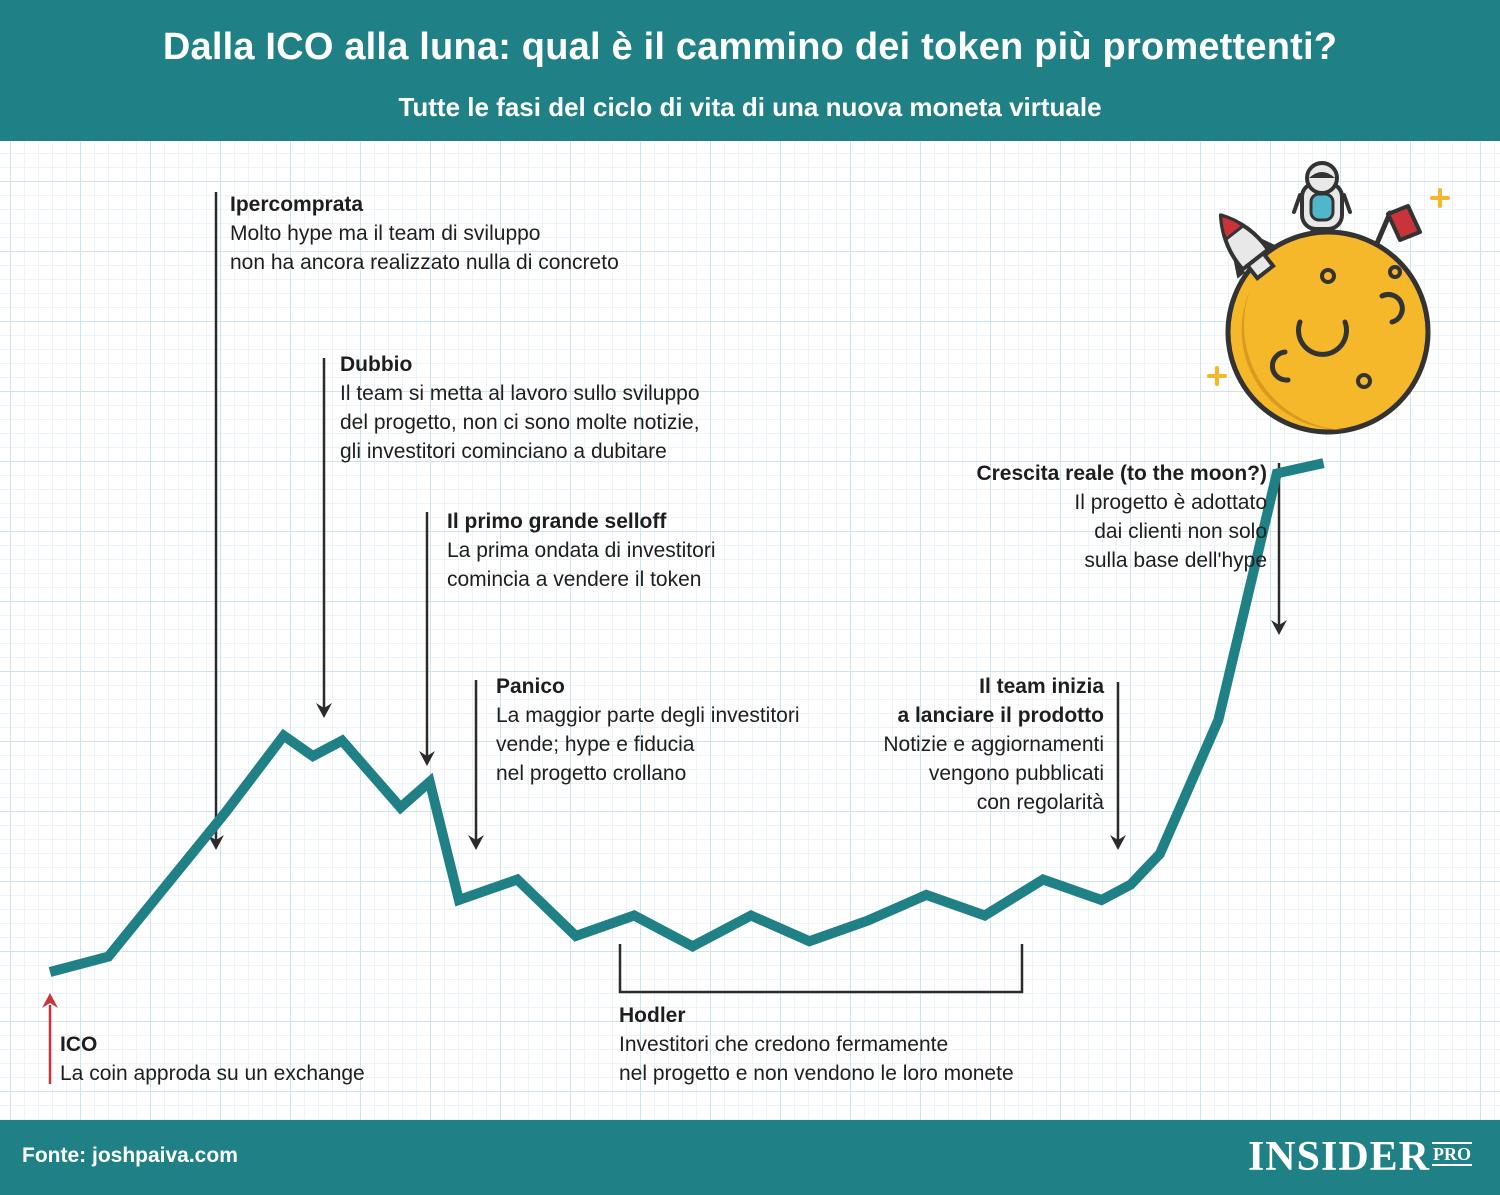 The height and width of the screenshot is (1195, 1500). I want to click on label-line: sulla base dell'hype, so click(1175, 560).